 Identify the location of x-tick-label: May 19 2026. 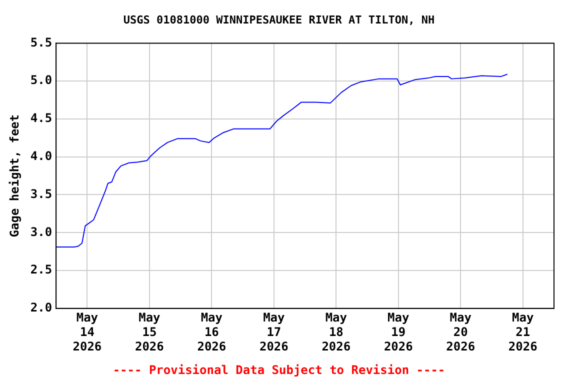
(398, 332).